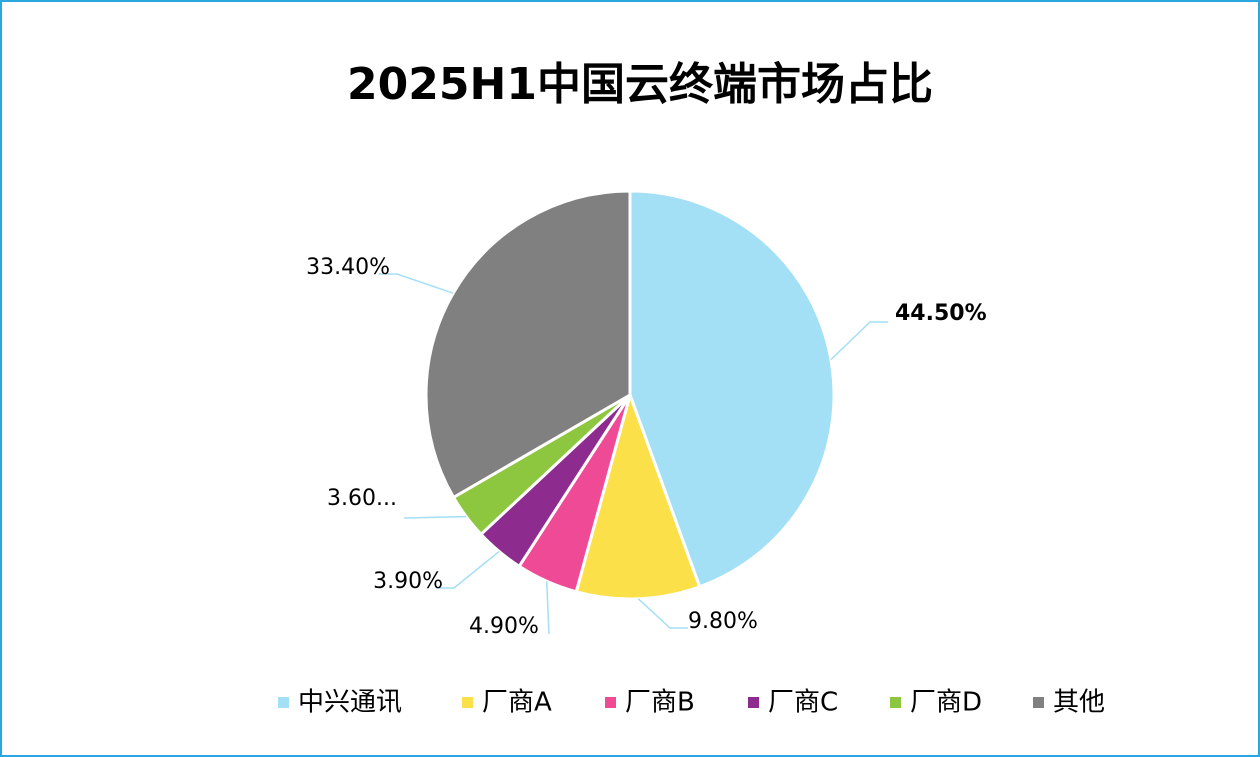  What do you see at coordinates (640, 84) in the screenshot?
I see `chart-title: 2025H1中国云终端市场占比` at bounding box center [640, 84].